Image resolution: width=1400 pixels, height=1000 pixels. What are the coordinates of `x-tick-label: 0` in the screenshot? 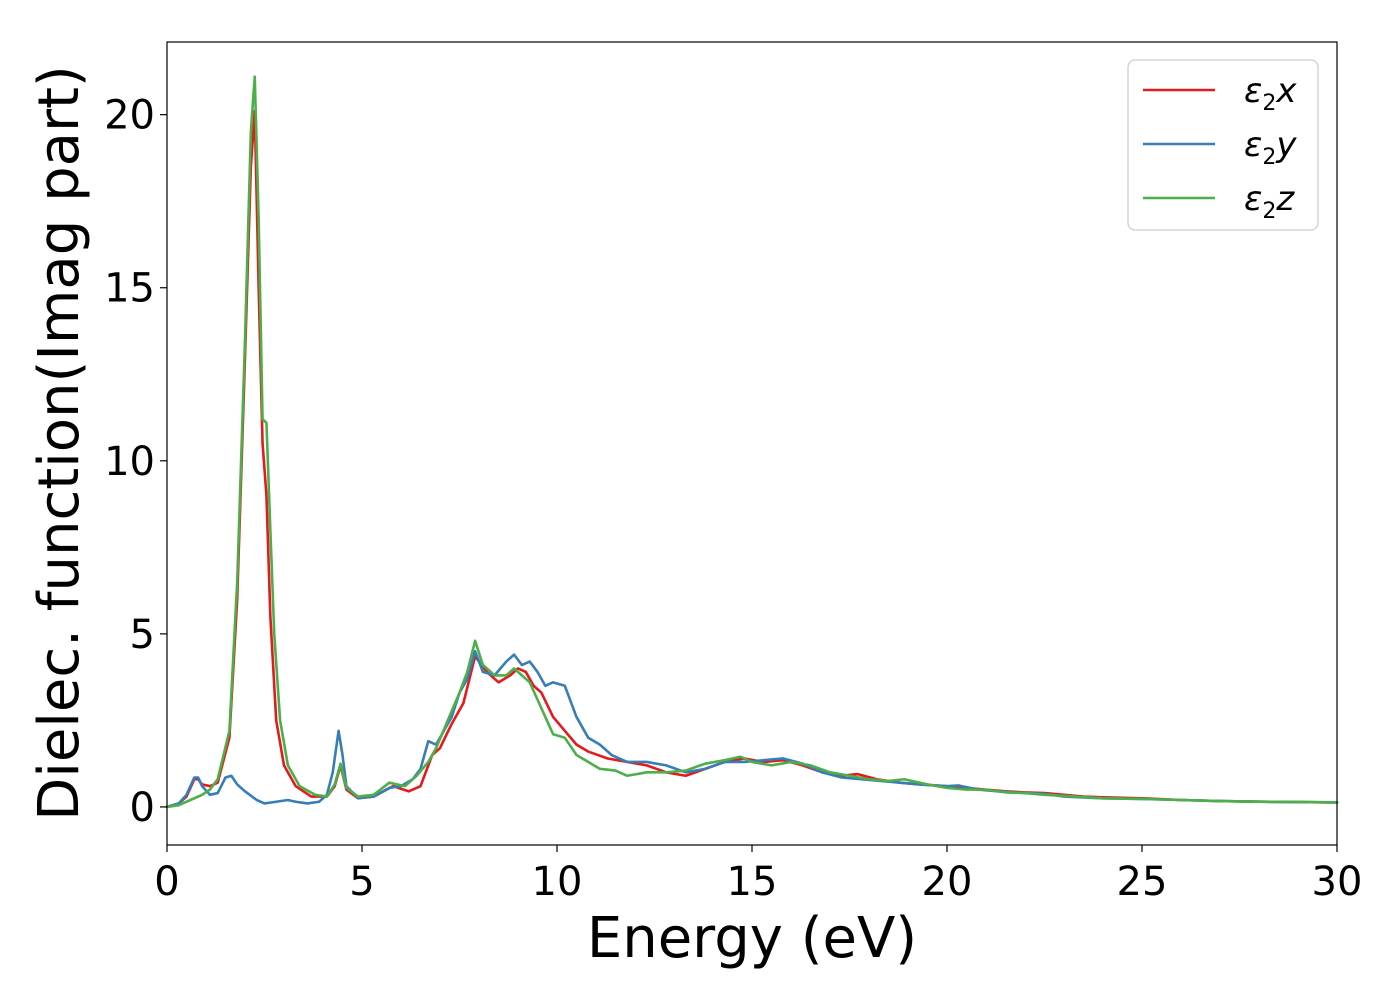 It's located at (166, 882).